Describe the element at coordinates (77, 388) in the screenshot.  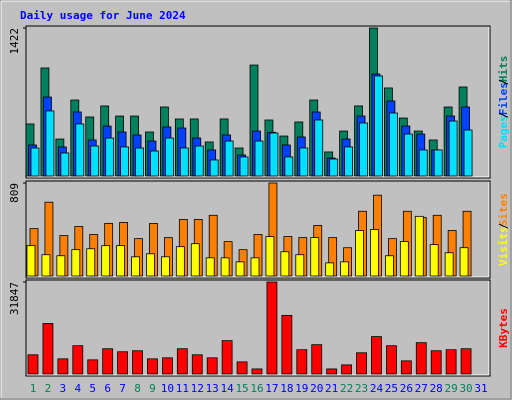
I see `x-tick-label: 4` at that location.